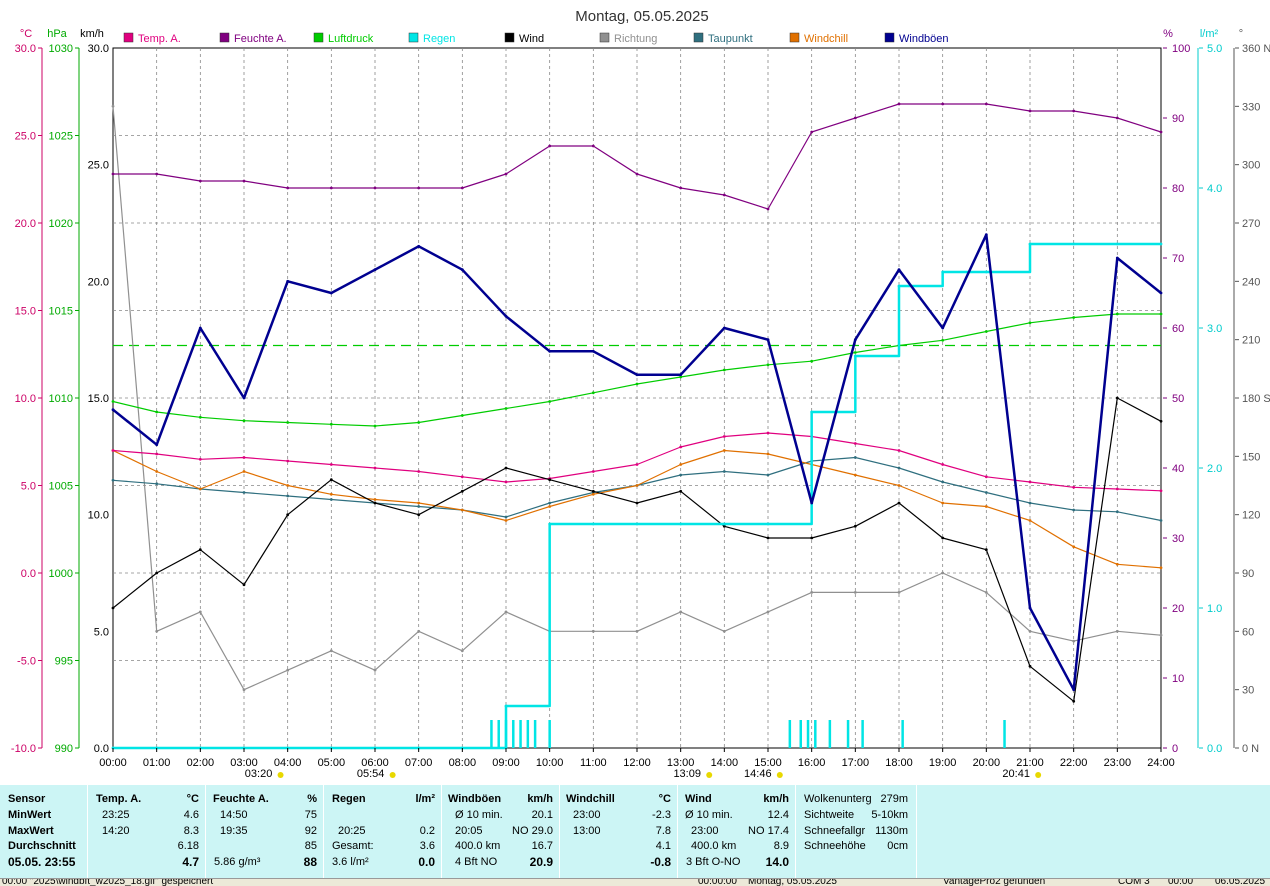 This screenshot has height=886, width=1270. What do you see at coordinates (1214, 749) in the screenshot?
I see `rain-tick-label: 0.0` at bounding box center [1214, 749].